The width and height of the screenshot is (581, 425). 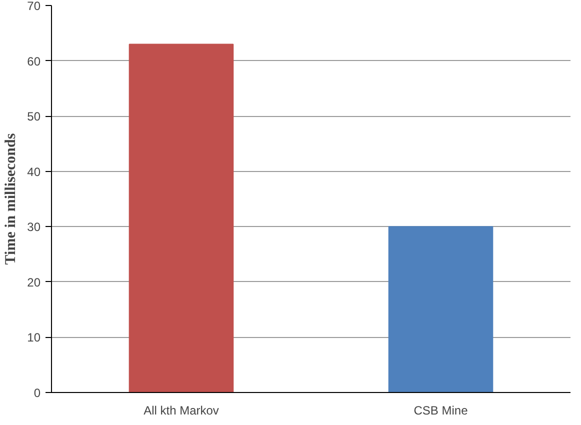 I want to click on y-tick-label: 70, so click(x=34, y=6).